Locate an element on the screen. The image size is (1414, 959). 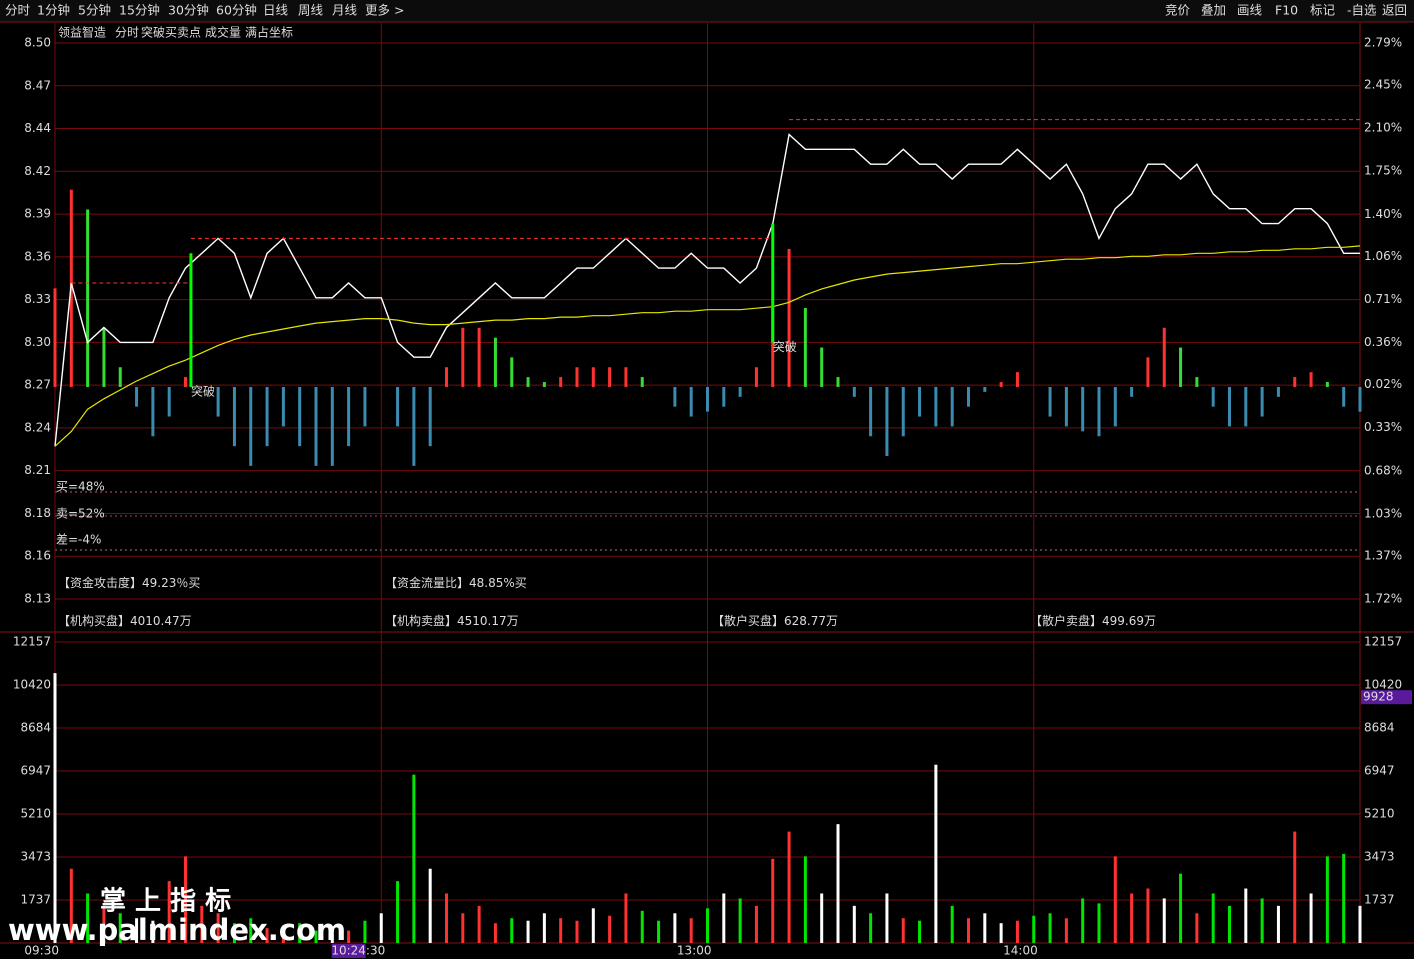
y2-tick-label: 1.72% is located at coordinates (1383, 599).